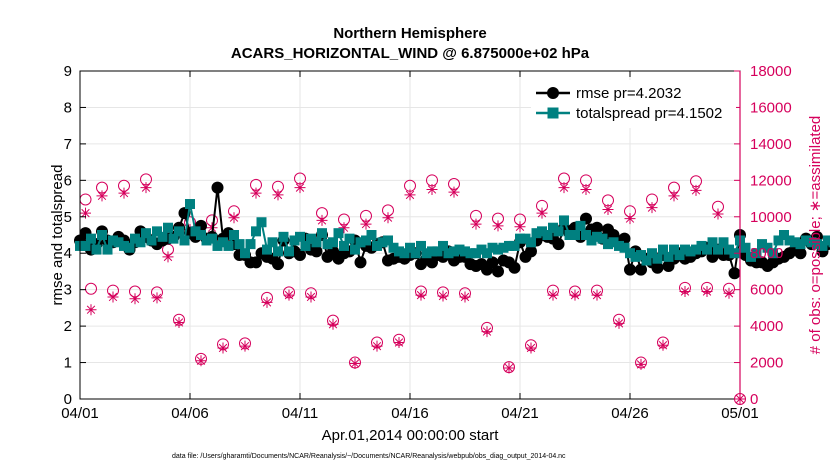 The image size is (830, 470). I want to click on y-left-tick-label: 0, so click(68, 399).